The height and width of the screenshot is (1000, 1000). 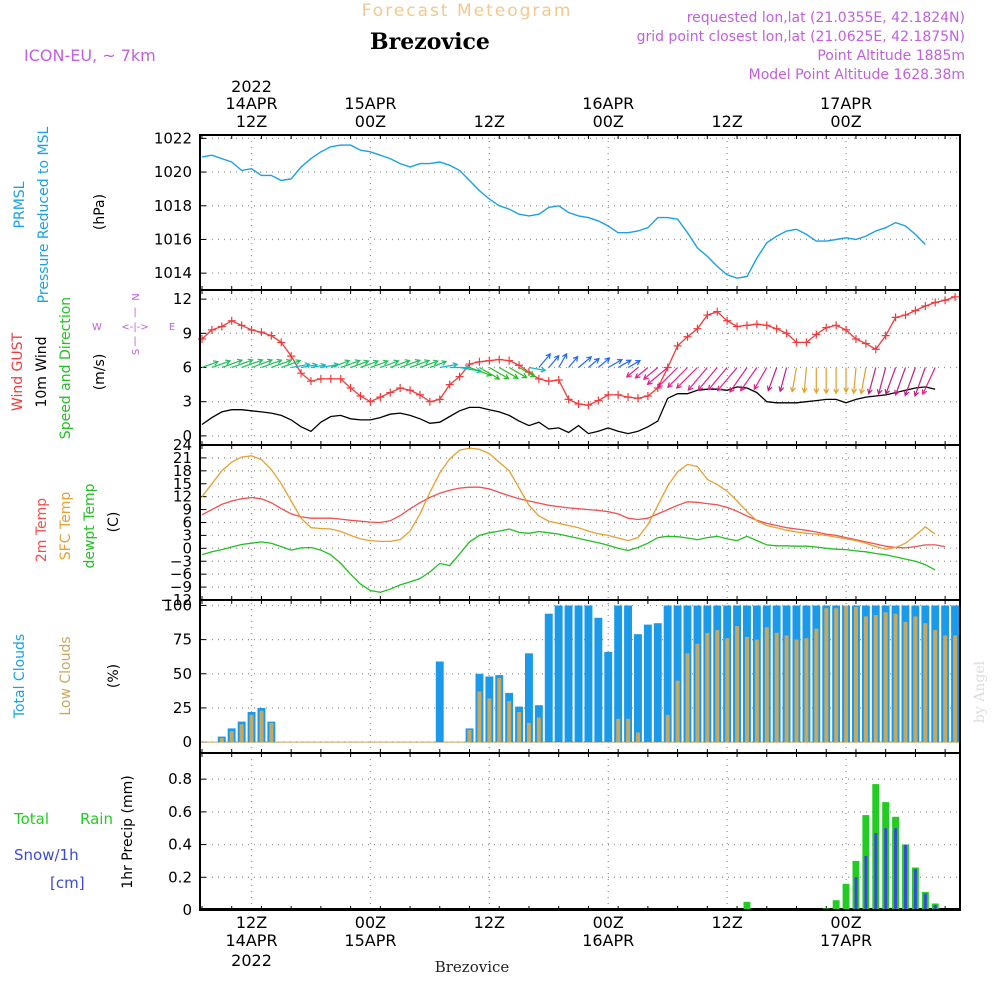 What do you see at coordinates (100, 372) in the screenshot?
I see `p2-unit: (m/s)` at bounding box center [100, 372].